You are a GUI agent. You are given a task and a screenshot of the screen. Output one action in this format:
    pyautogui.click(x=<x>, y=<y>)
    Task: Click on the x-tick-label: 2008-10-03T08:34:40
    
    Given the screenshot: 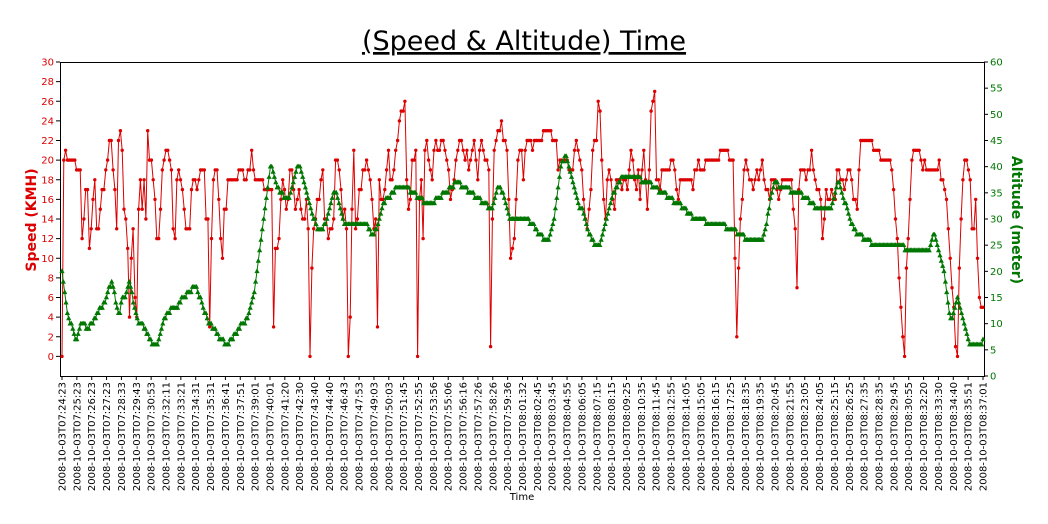 What is the action you would take?
    pyautogui.click(x=954, y=436)
    